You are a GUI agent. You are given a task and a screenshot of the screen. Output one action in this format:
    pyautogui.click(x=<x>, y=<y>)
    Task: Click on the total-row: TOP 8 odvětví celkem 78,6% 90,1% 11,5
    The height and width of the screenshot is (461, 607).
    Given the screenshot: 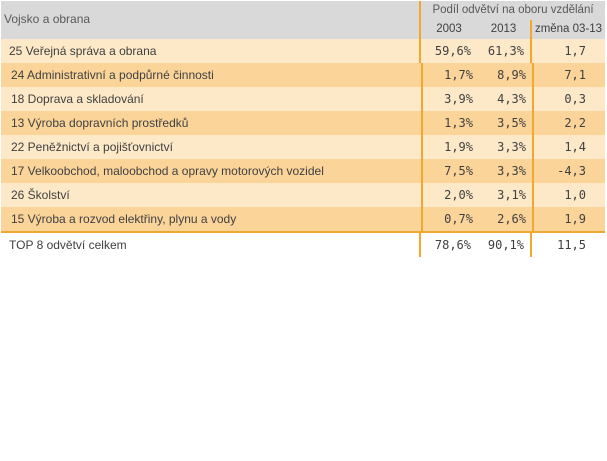 What is the action you would take?
    pyautogui.click(x=303, y=244)
    